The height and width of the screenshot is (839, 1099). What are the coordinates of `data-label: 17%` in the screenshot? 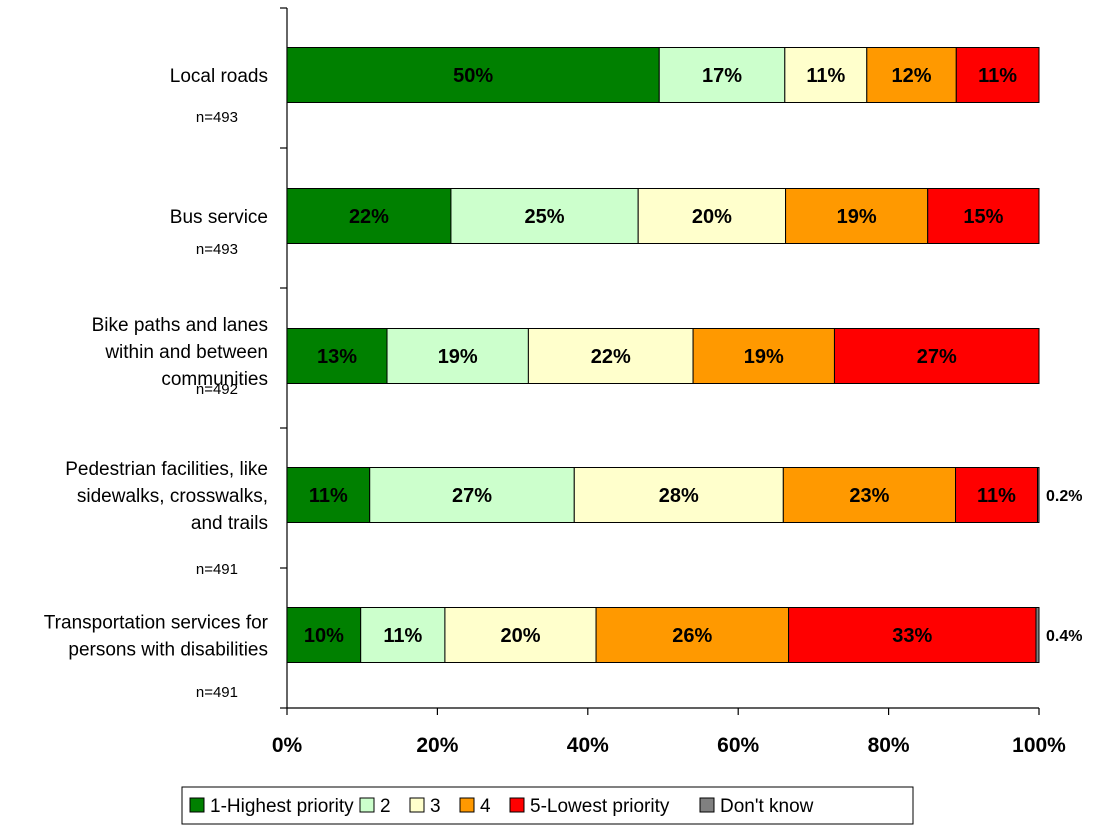 It's located at (722, 76).